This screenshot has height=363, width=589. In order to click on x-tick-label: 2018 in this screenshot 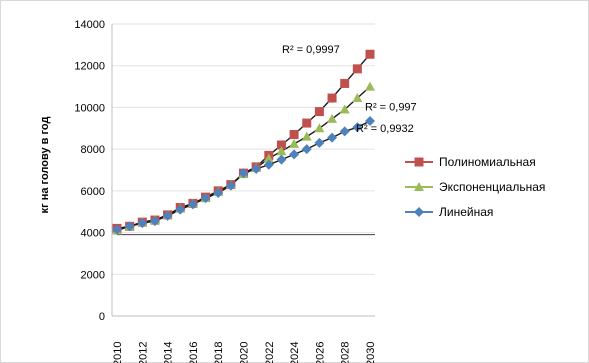, I will do `click(219, 352)`.